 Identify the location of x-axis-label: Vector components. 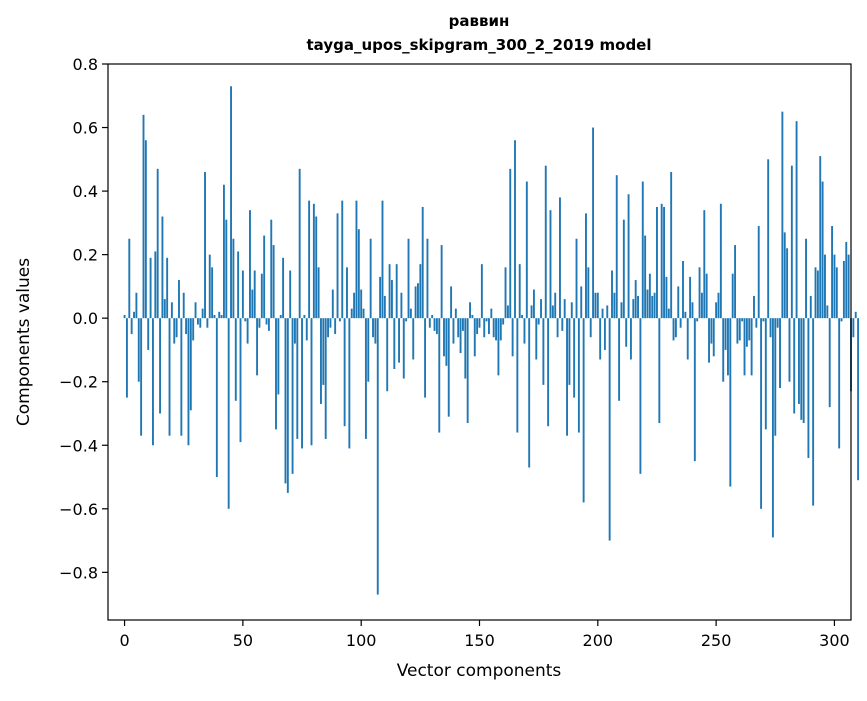
(479, 671).